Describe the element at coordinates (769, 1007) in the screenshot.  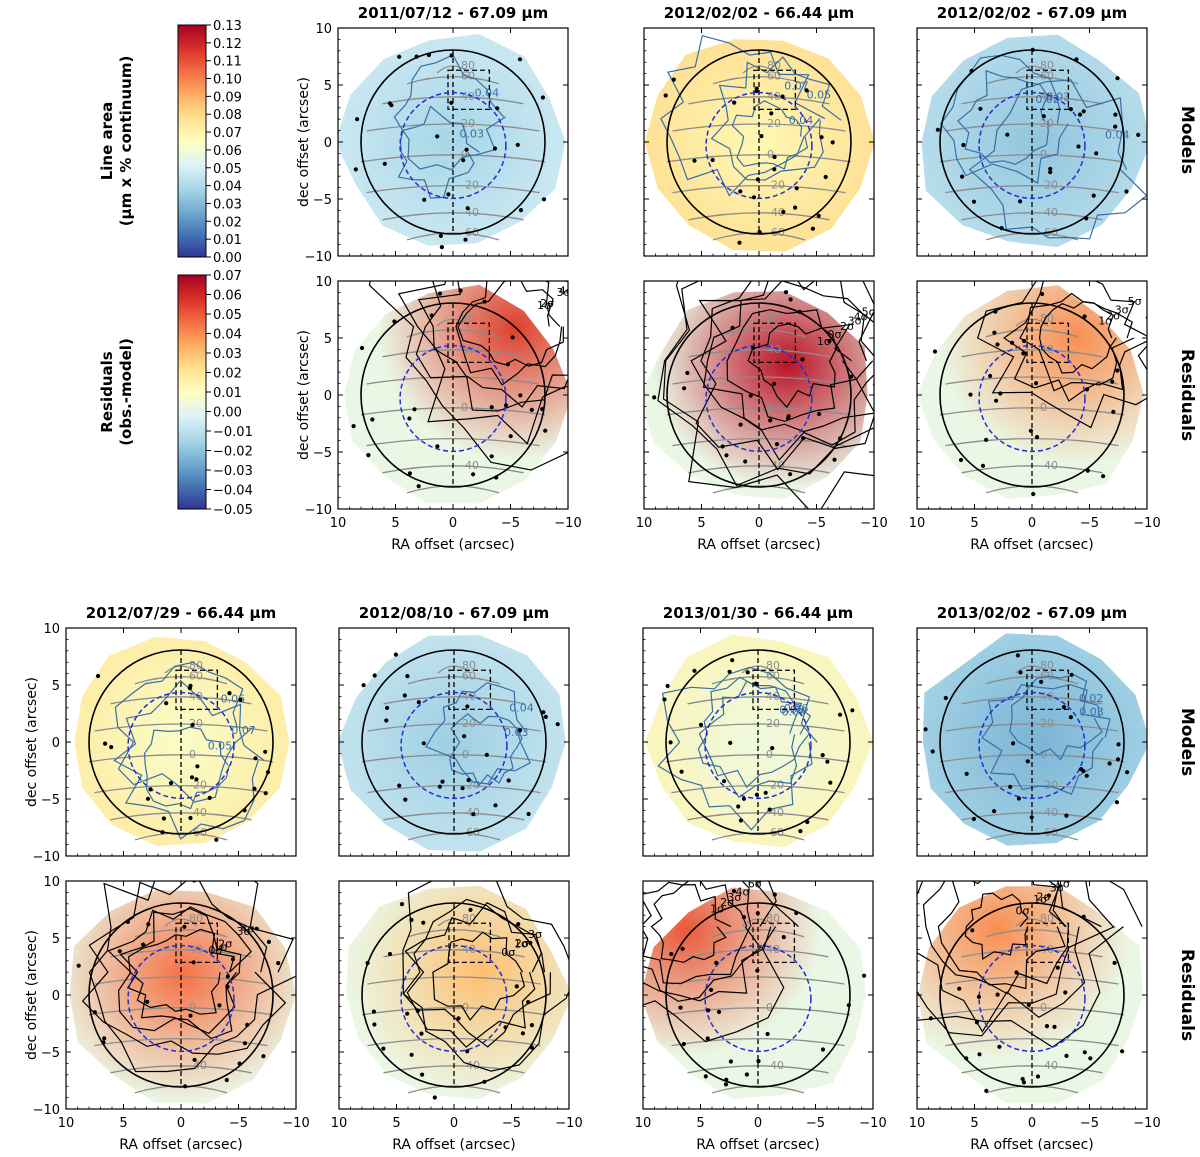
I see `latitude-label: 0` at that location.